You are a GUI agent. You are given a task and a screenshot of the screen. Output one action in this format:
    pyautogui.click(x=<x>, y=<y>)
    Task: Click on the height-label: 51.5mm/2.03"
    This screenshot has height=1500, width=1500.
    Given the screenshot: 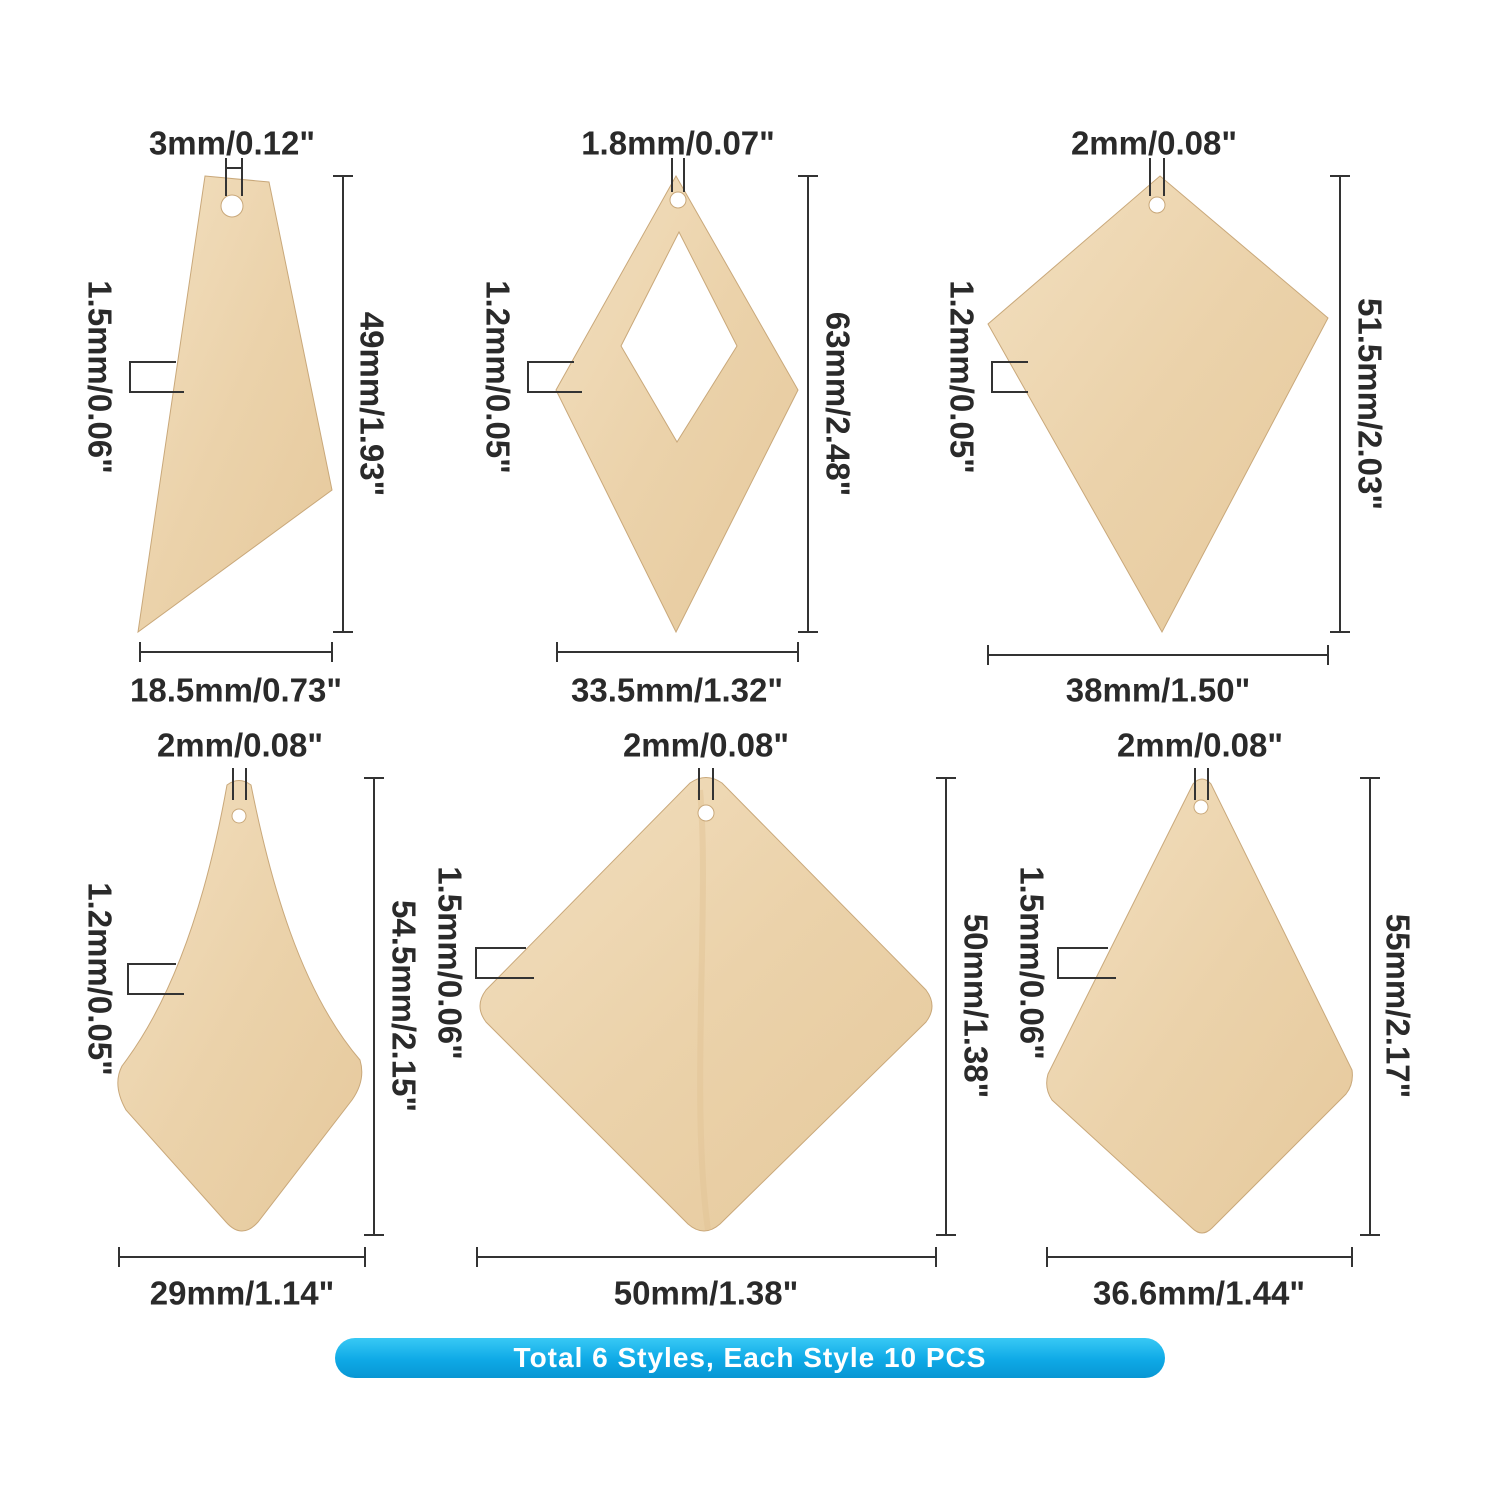 What is the action you would take?
    pyautogui.click(x=1370, y=404)
    